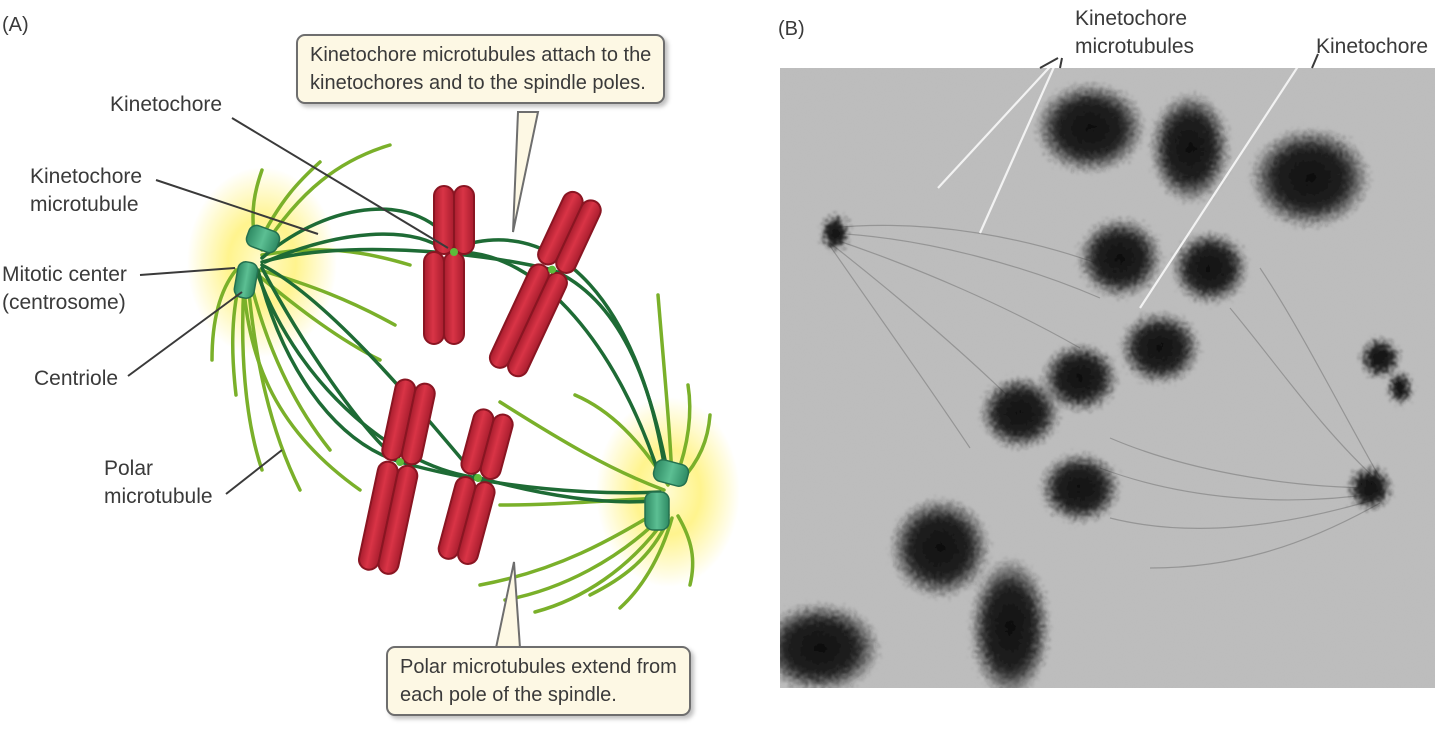  I want to click on left-centriole-pair, so click(257, 261).